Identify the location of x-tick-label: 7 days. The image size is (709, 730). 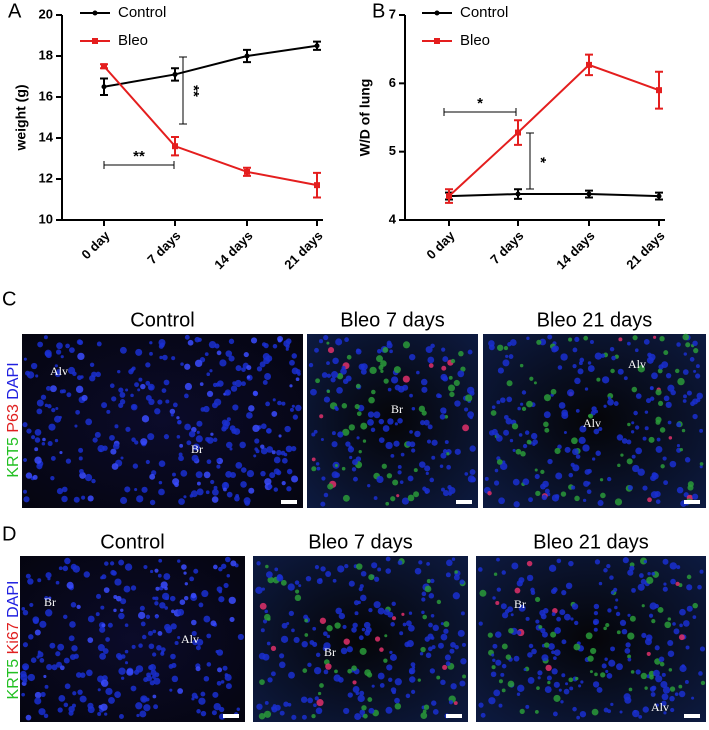
(506, 247).